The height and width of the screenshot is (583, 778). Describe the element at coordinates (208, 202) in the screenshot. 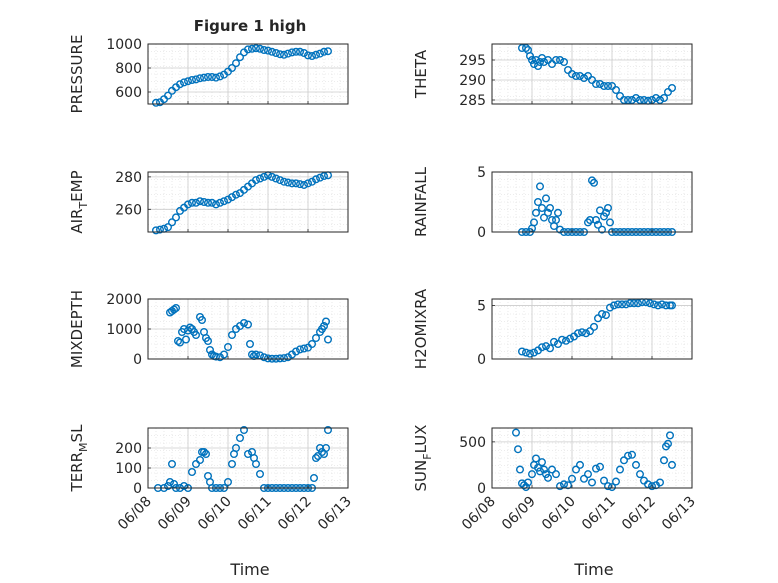

I see `panel-air-temp: 260 280 AIRTEMP` at that location.